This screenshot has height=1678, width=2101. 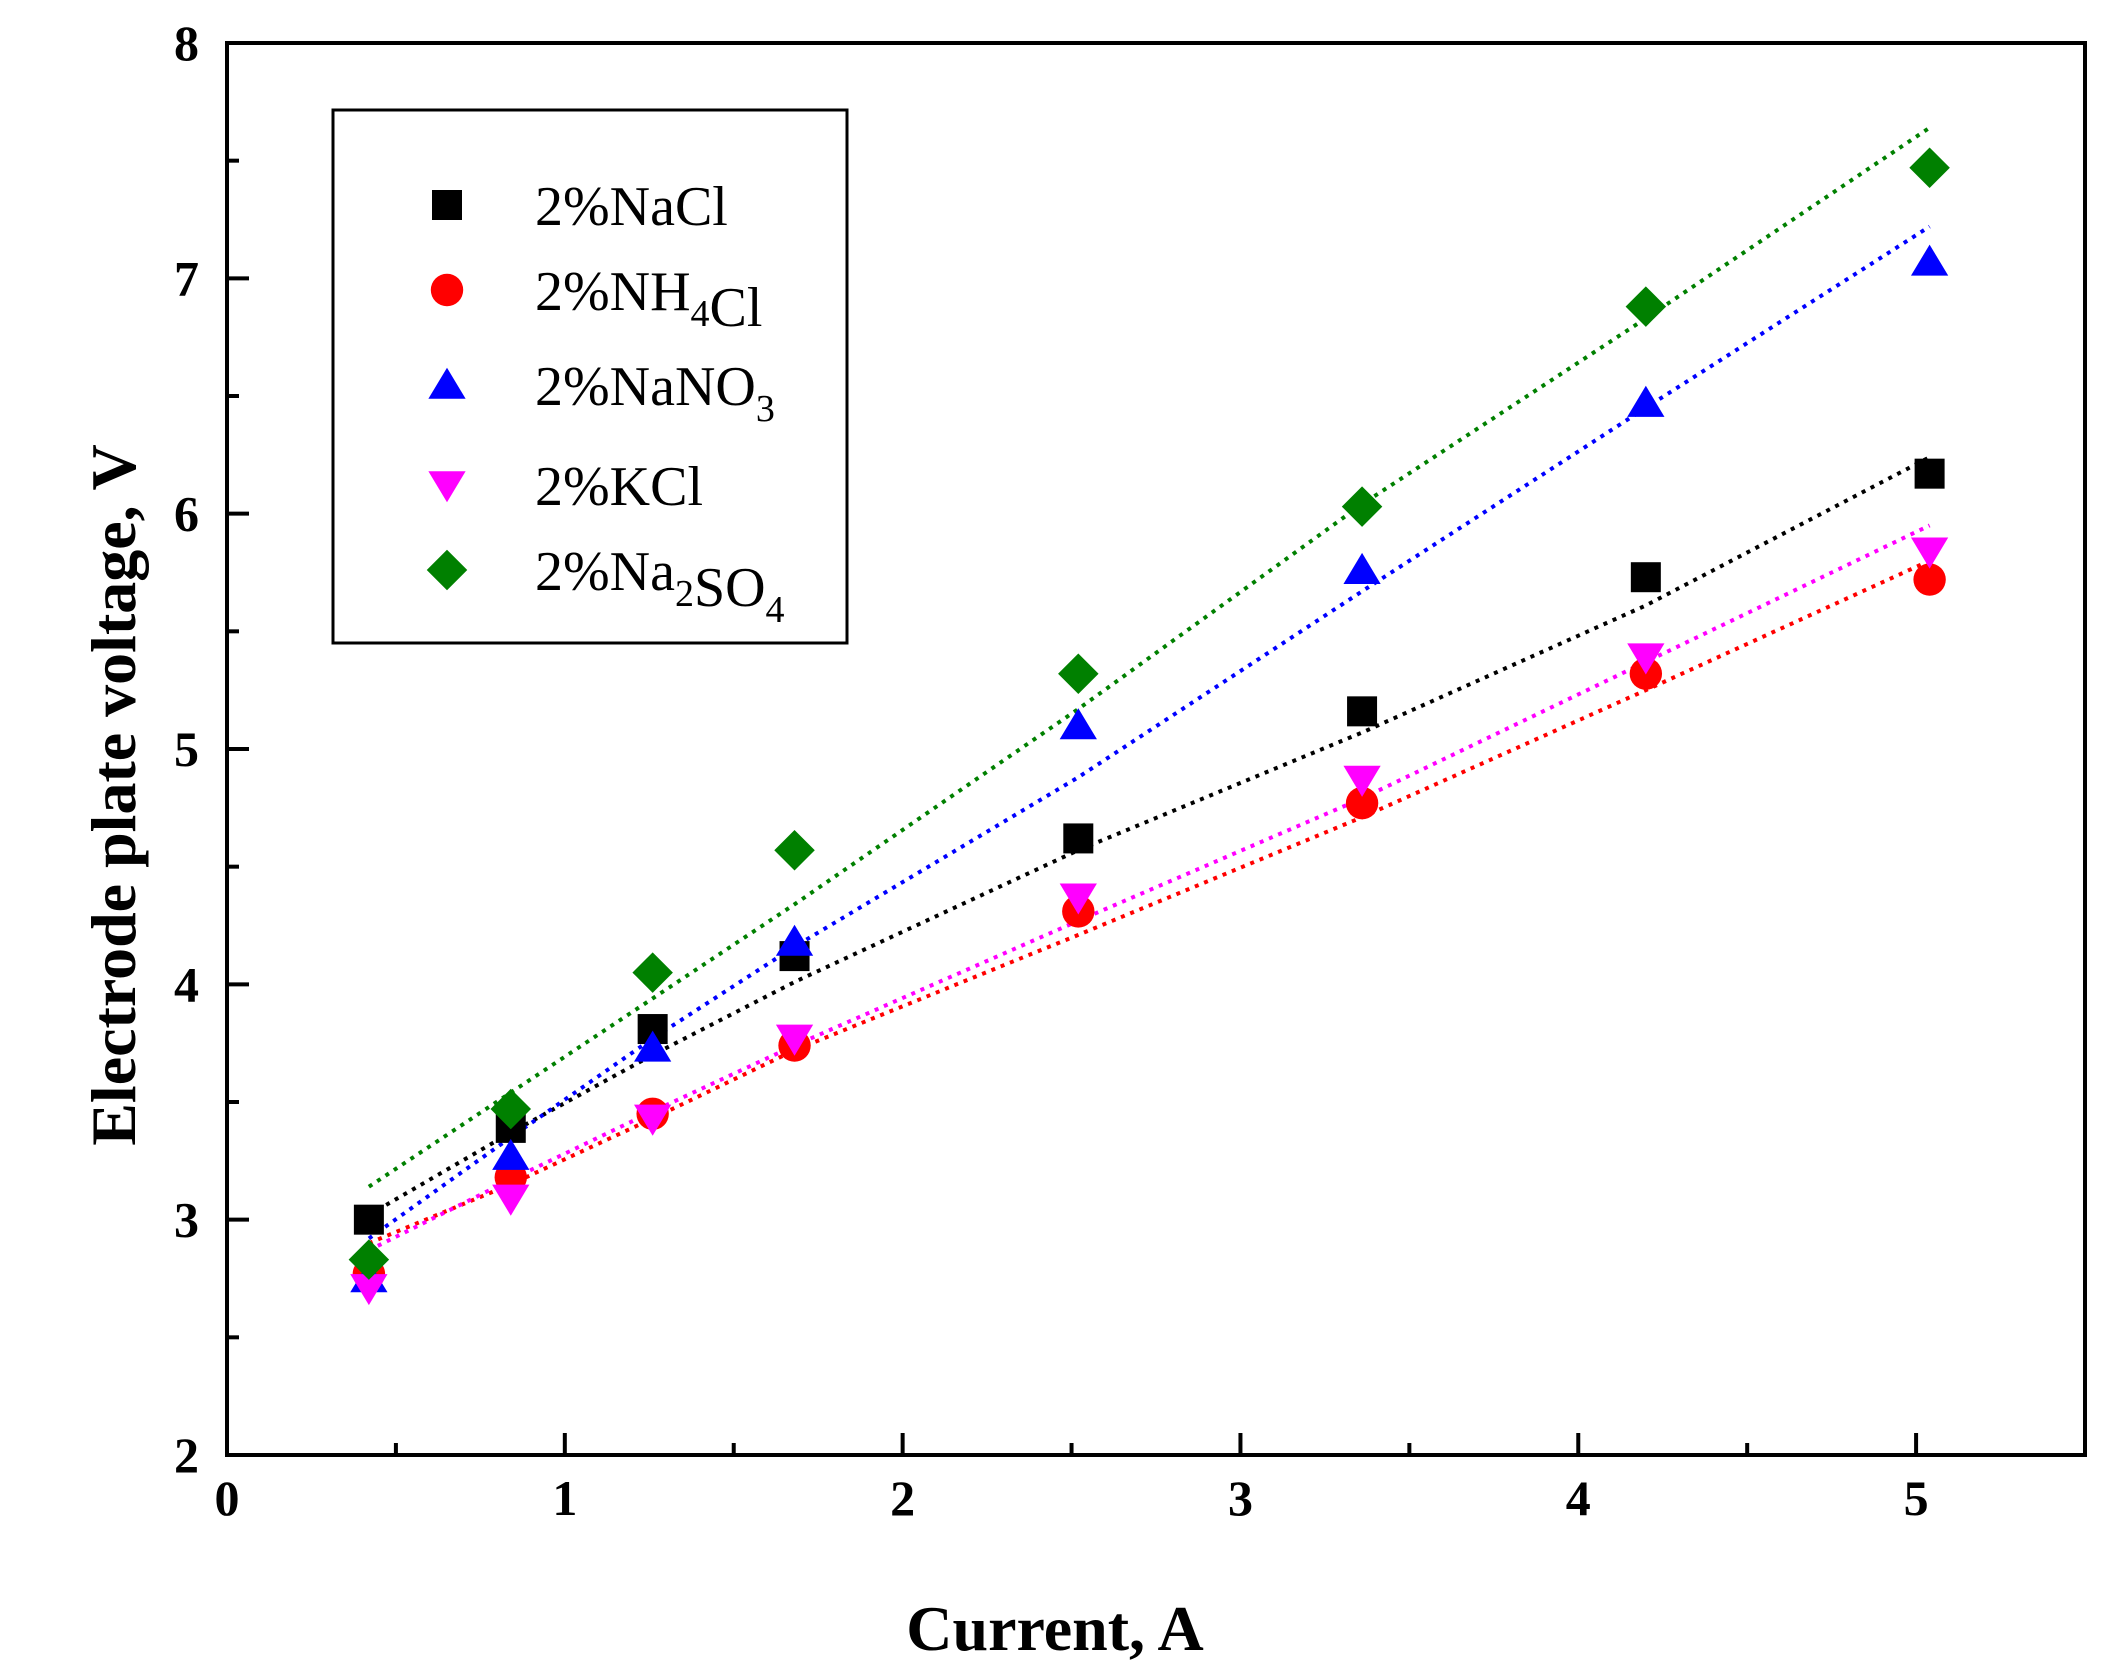 I want to click on legend-subscript: 3, so click(x=765, y=409).